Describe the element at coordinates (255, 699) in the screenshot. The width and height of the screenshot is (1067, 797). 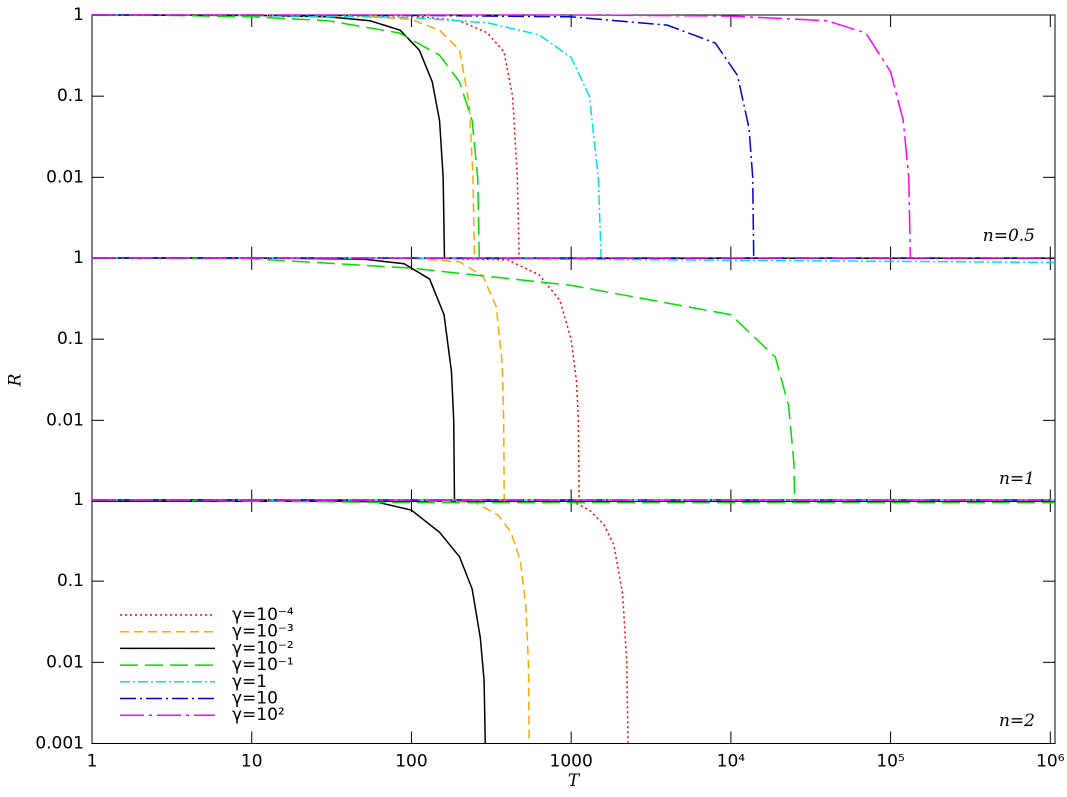
I see `legend-label: γ=10` at that location.